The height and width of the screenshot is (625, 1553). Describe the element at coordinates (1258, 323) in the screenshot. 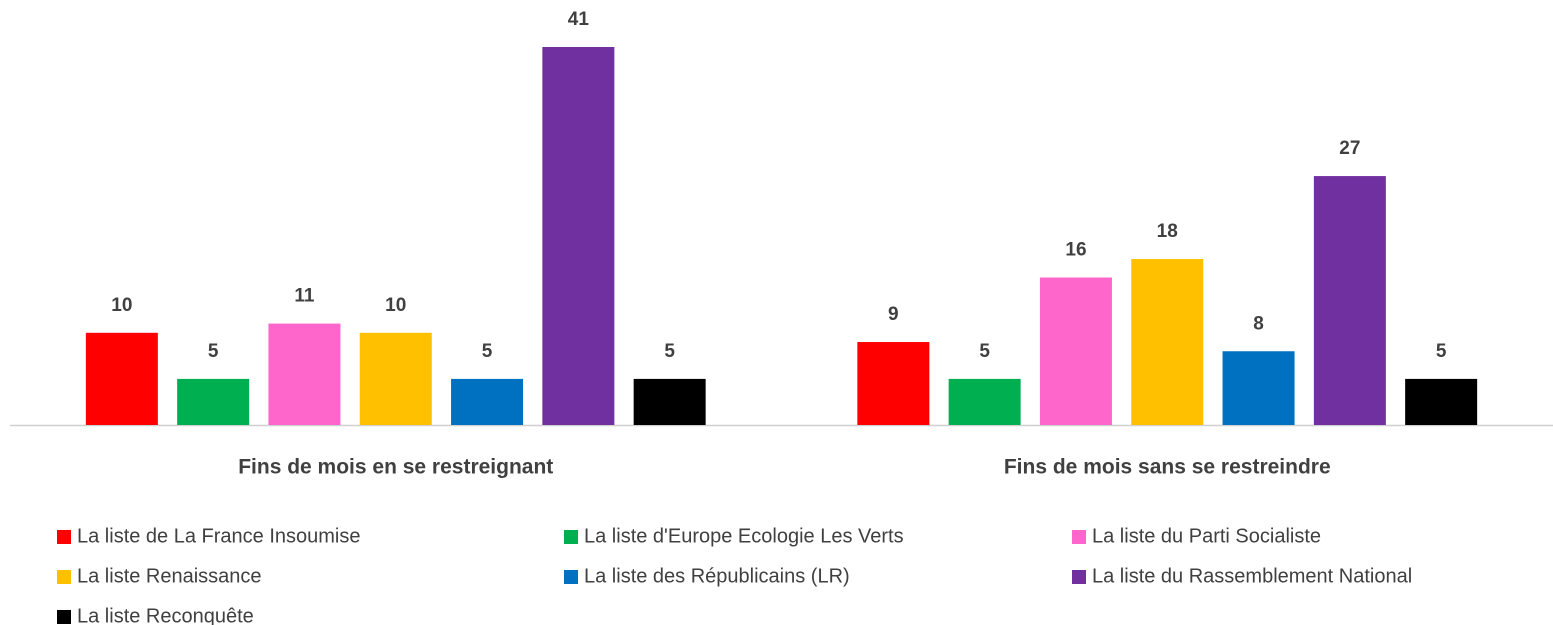

I see `value-label: 8` at that location.